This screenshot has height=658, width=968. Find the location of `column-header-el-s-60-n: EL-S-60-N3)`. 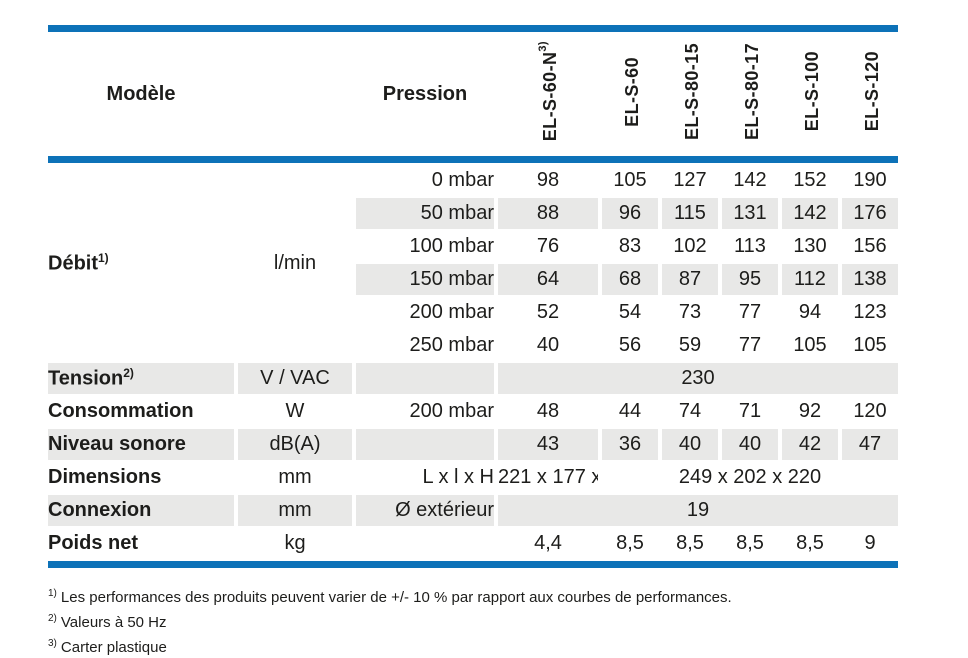

column-header-el-s-60-n: EL-S-60-N3) is located at coordinates (548, 94).